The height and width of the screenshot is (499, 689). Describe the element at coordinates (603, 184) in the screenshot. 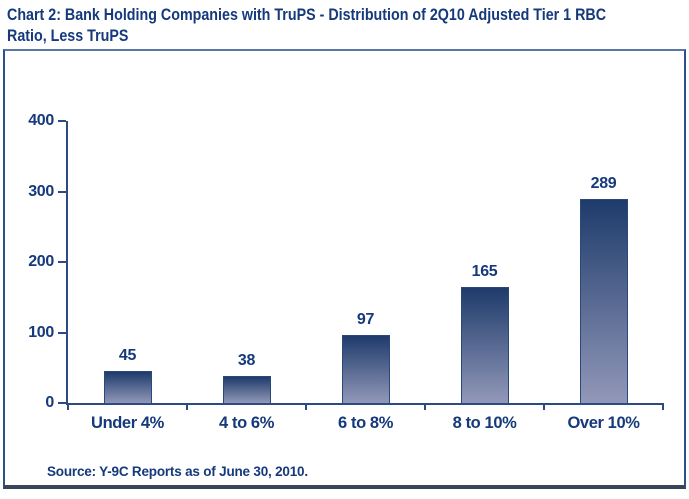

I see `bar-value-label: 289` at that location.